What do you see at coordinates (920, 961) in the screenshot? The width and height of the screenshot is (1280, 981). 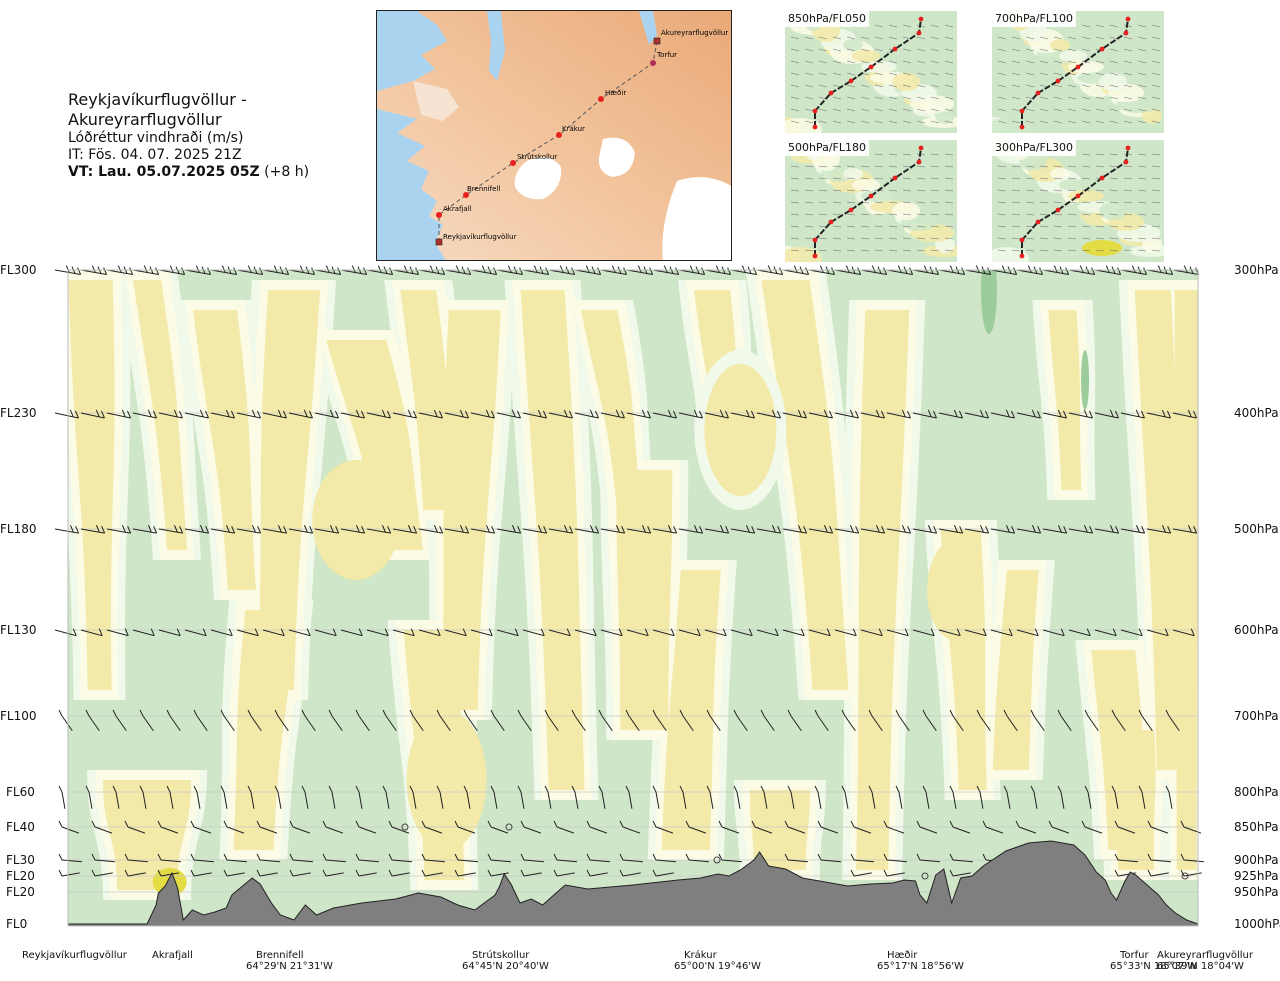 I see `station-label: Hæðir 65°17'N 18°56'W` at bounding box center [920, 961].